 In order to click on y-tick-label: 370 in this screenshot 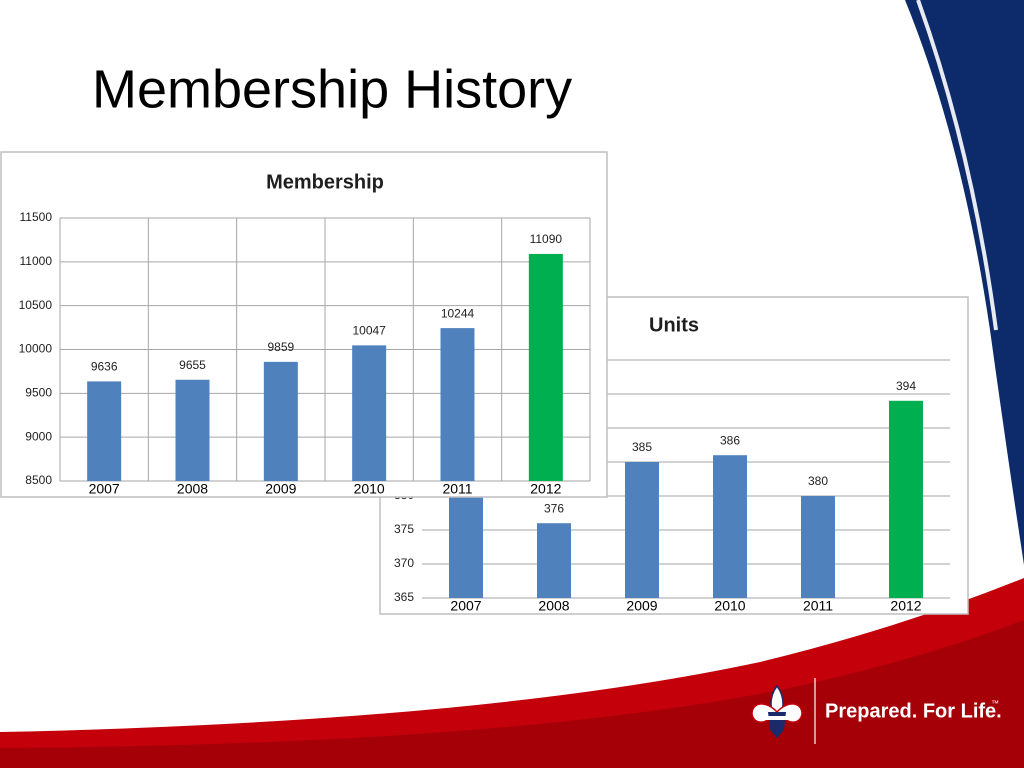, I will do `click(404, 563)`.